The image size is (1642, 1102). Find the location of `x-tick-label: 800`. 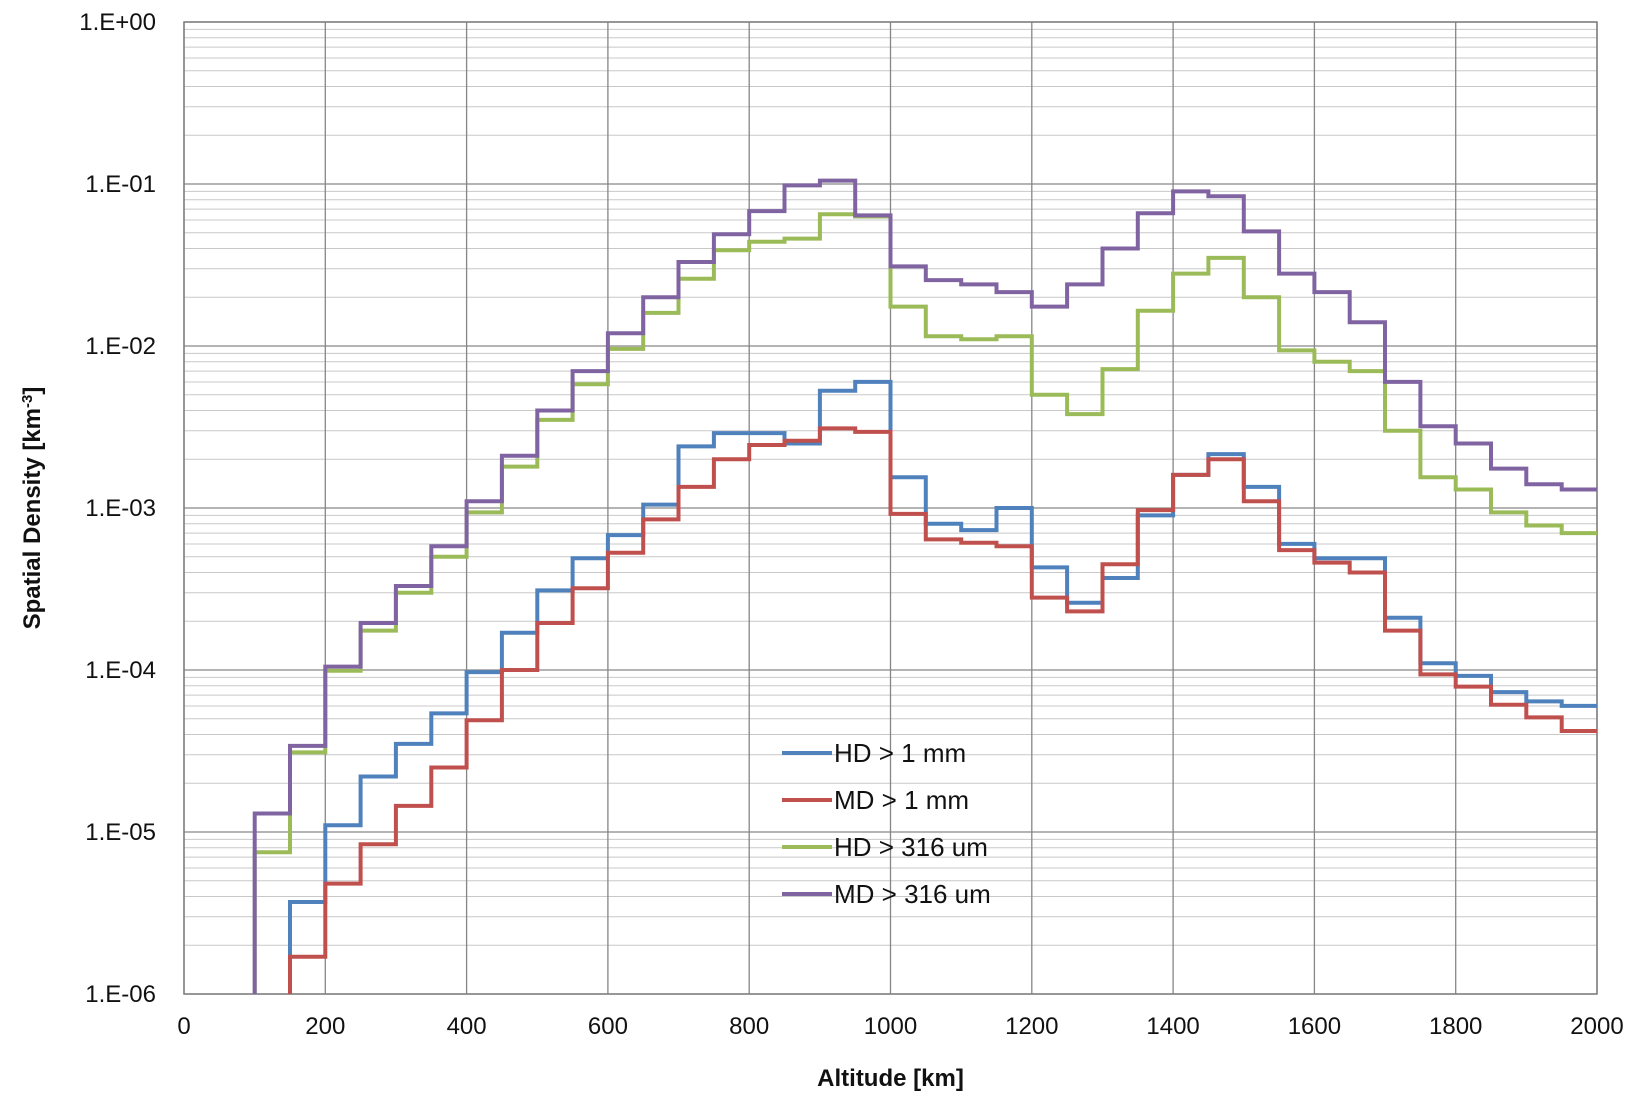

x-tick-label: 800 is located at coordinates (749, 1026).